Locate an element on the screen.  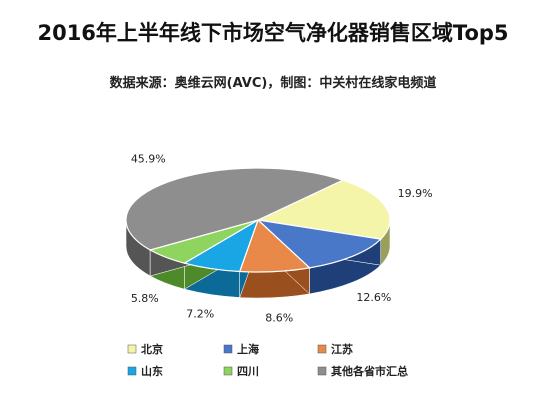
legend-label-6: 其他各省市汇总 is located at coordinates (369, 371).